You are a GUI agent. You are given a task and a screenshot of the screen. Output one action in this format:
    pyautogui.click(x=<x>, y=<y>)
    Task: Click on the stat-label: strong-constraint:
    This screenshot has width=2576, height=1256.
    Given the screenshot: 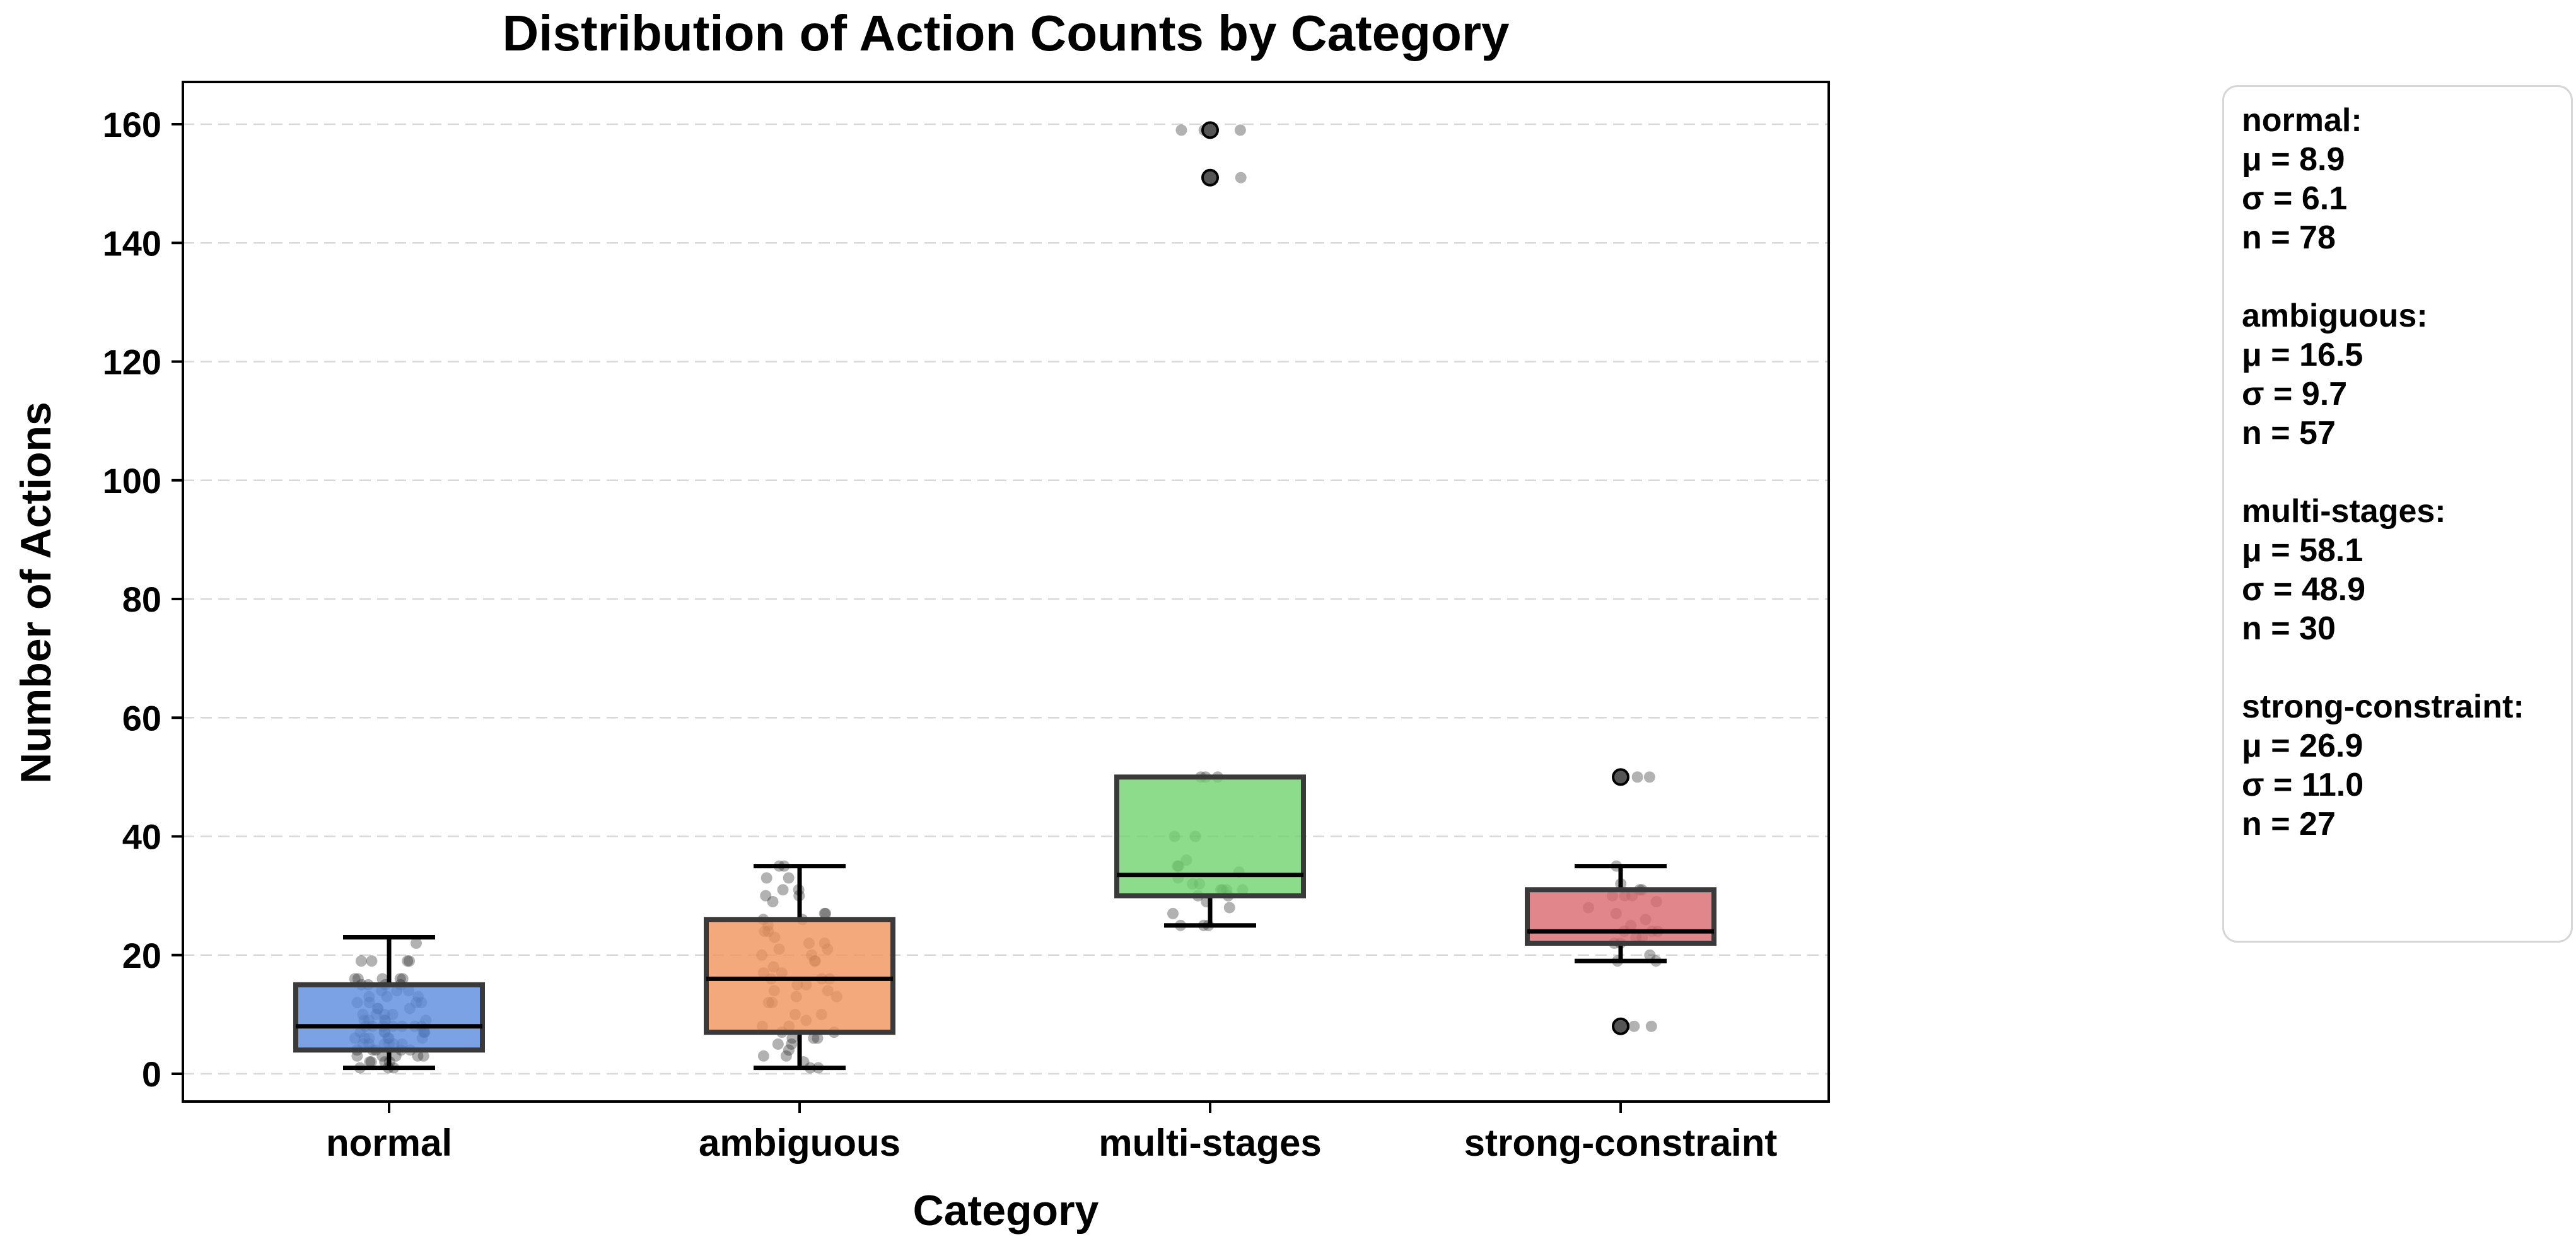 What is the action you would take?
    pyautogui.click(x=2383, y=707)
    